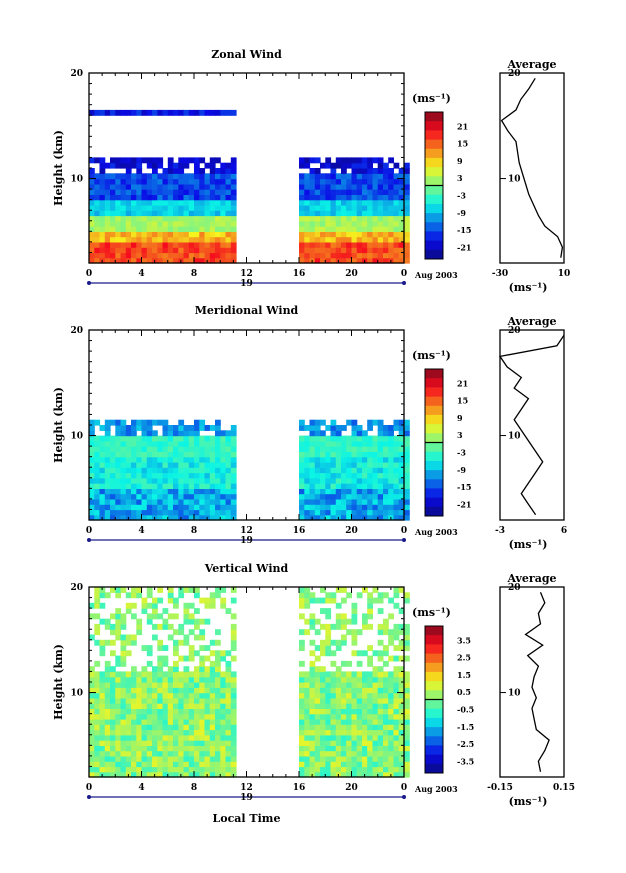 The image size is (626, 873). I want to click on x-tick-label: 16, so click(299, 531).